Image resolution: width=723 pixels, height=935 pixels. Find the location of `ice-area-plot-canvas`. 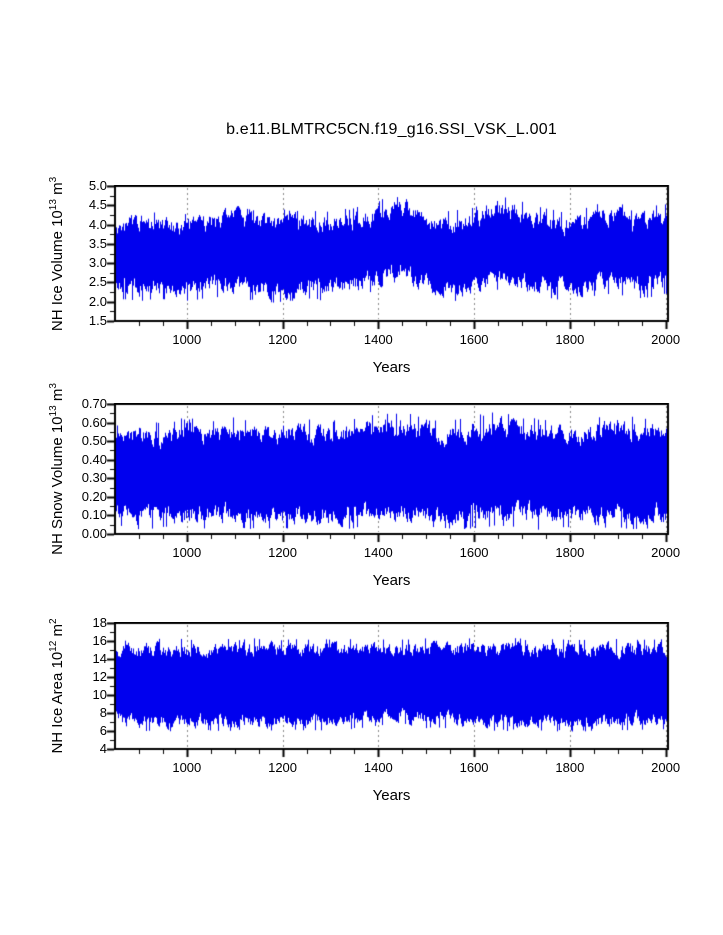

ice-area-plot-canvas is located at coordinates (361, 692).